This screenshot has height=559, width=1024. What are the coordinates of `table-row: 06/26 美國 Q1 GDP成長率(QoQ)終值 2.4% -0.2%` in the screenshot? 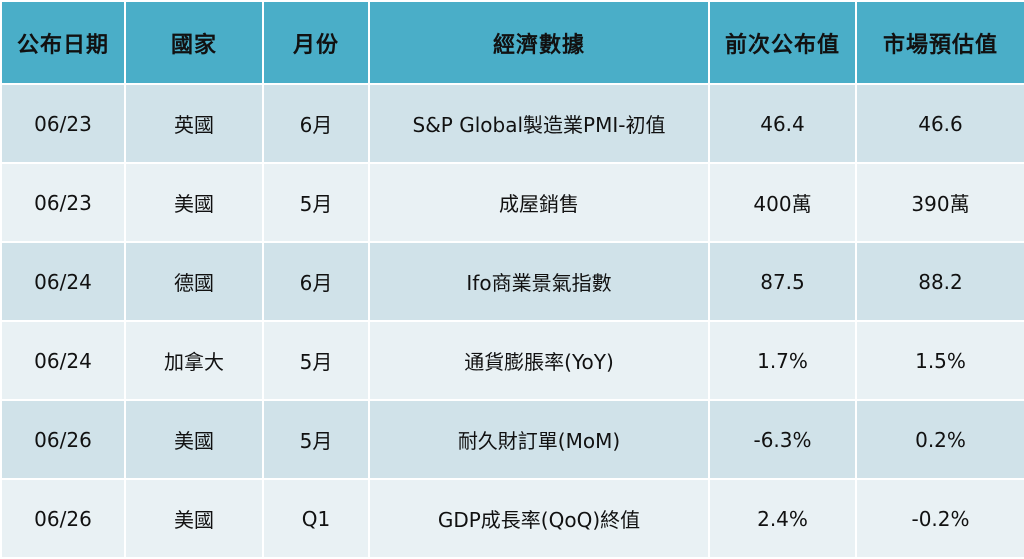 It's located at (512, 518).